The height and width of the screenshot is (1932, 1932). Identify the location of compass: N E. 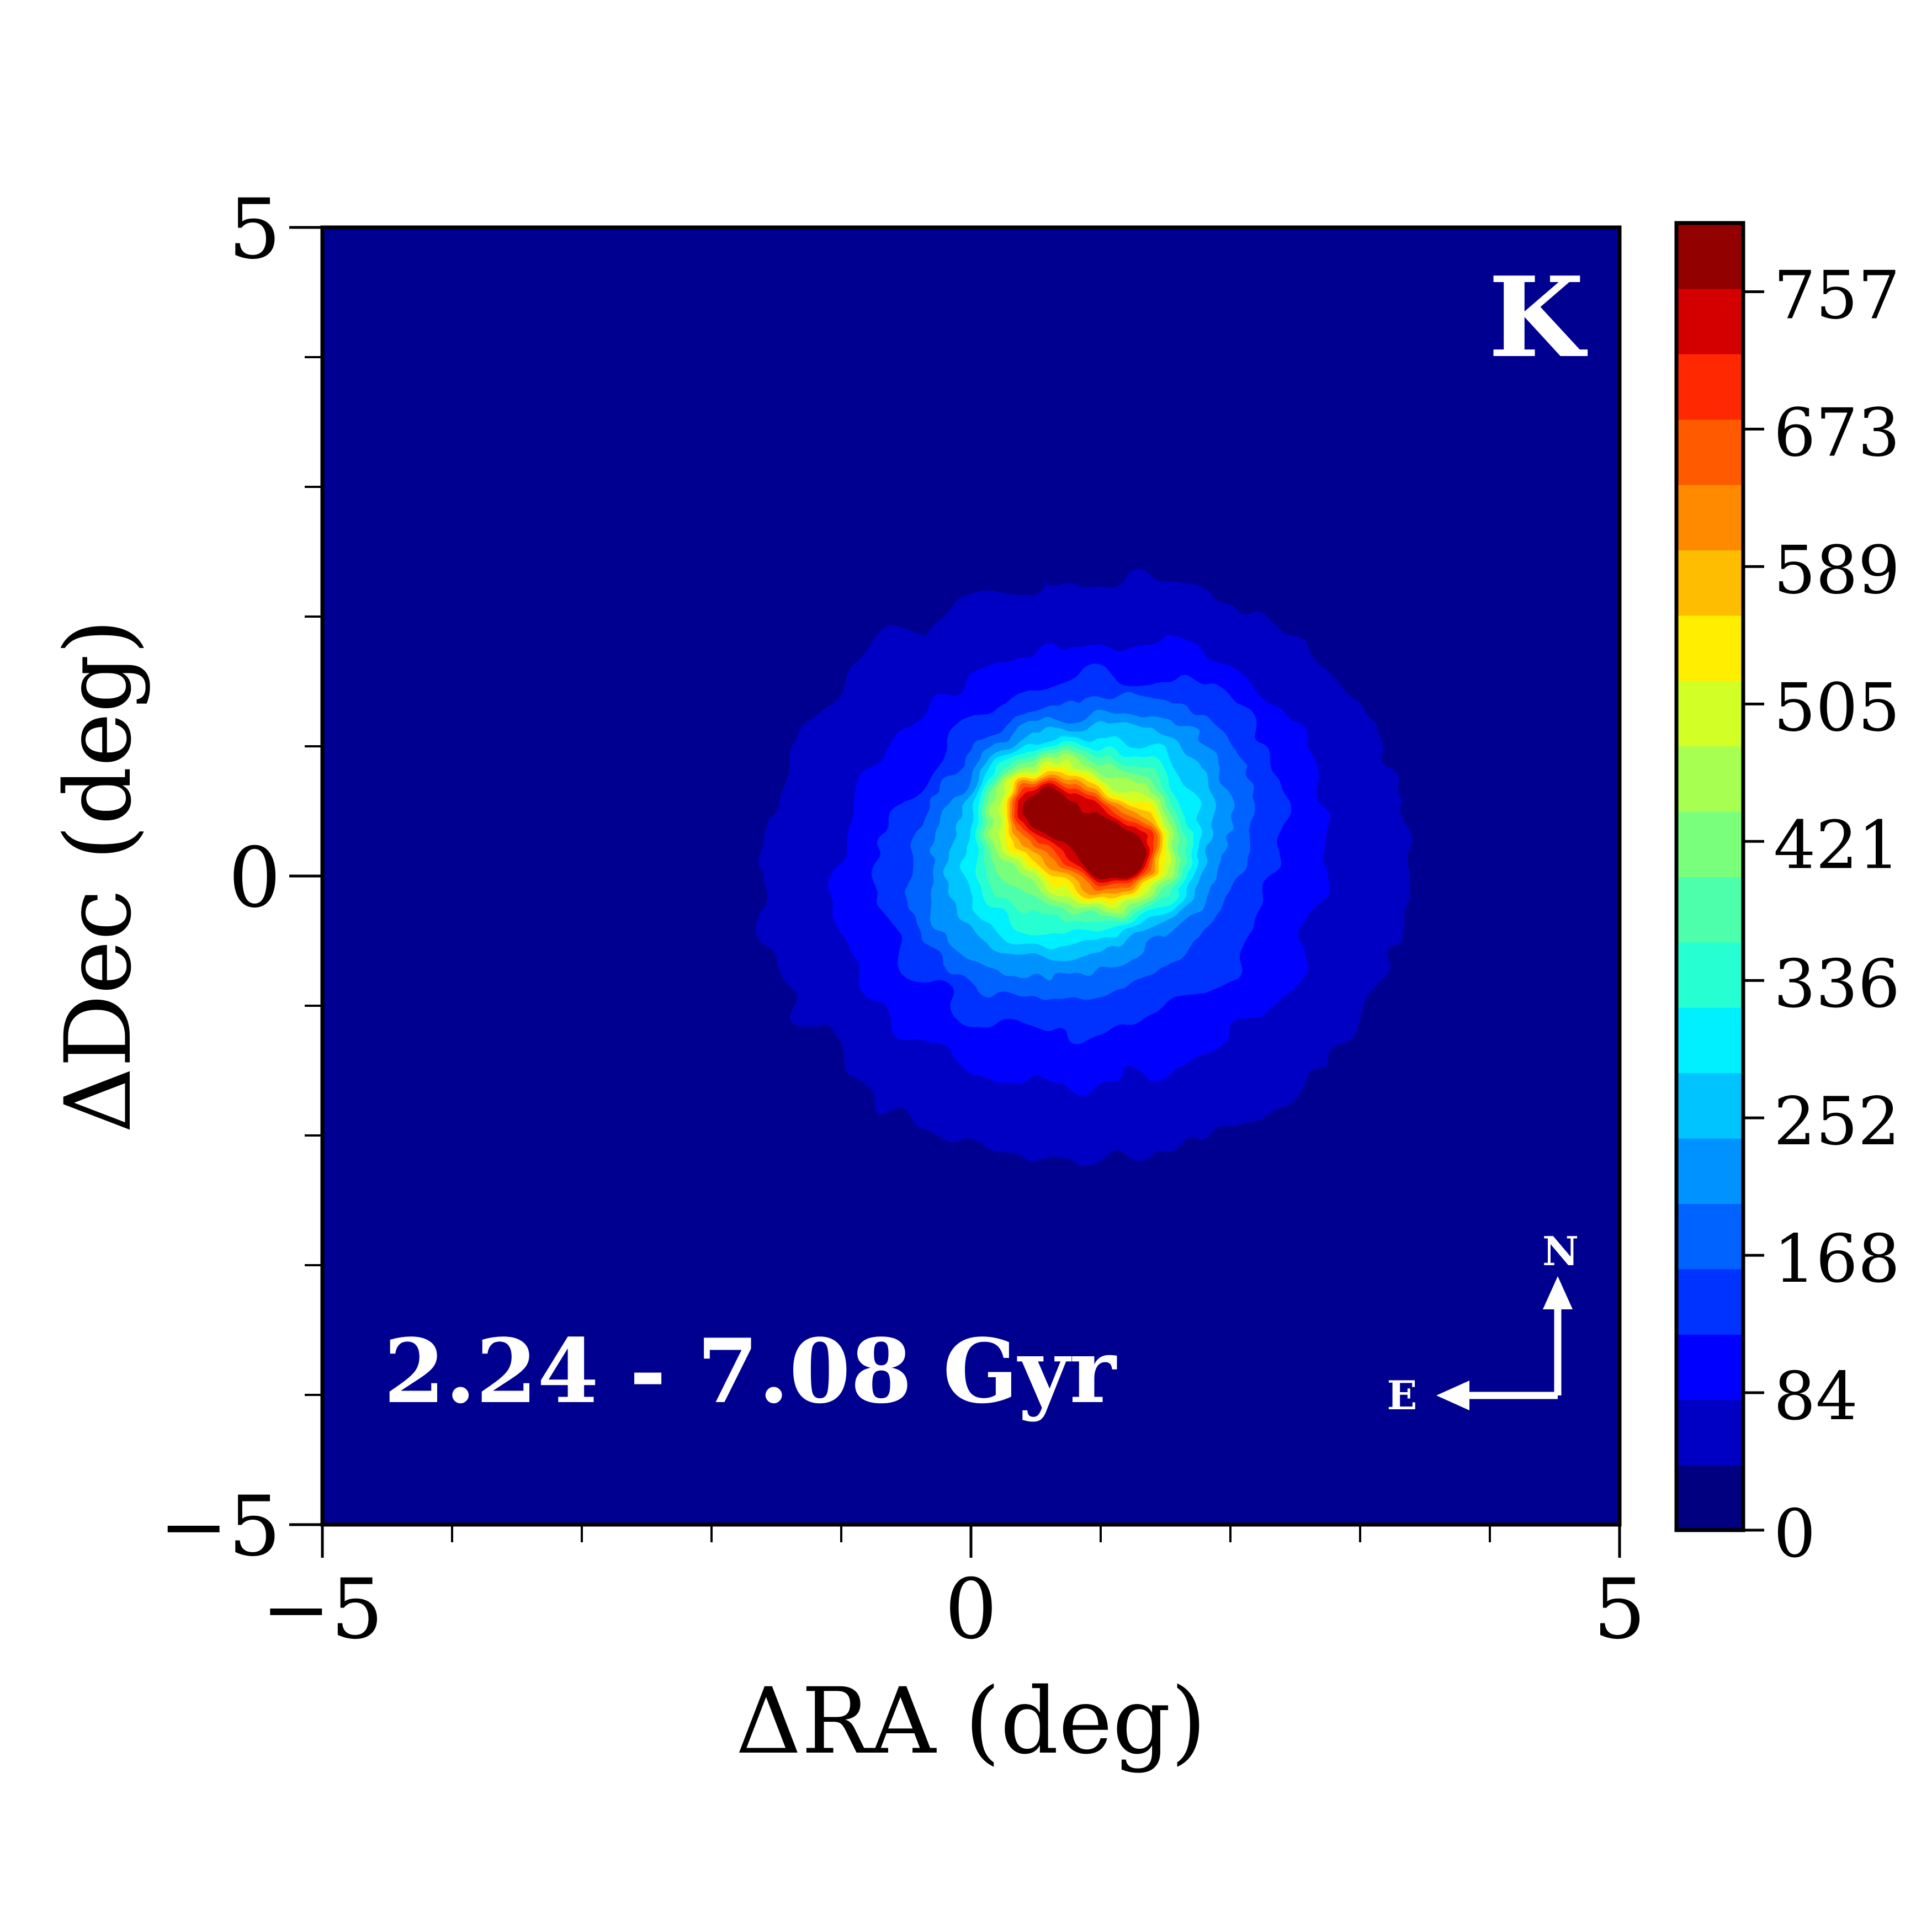
(1483, 1324).